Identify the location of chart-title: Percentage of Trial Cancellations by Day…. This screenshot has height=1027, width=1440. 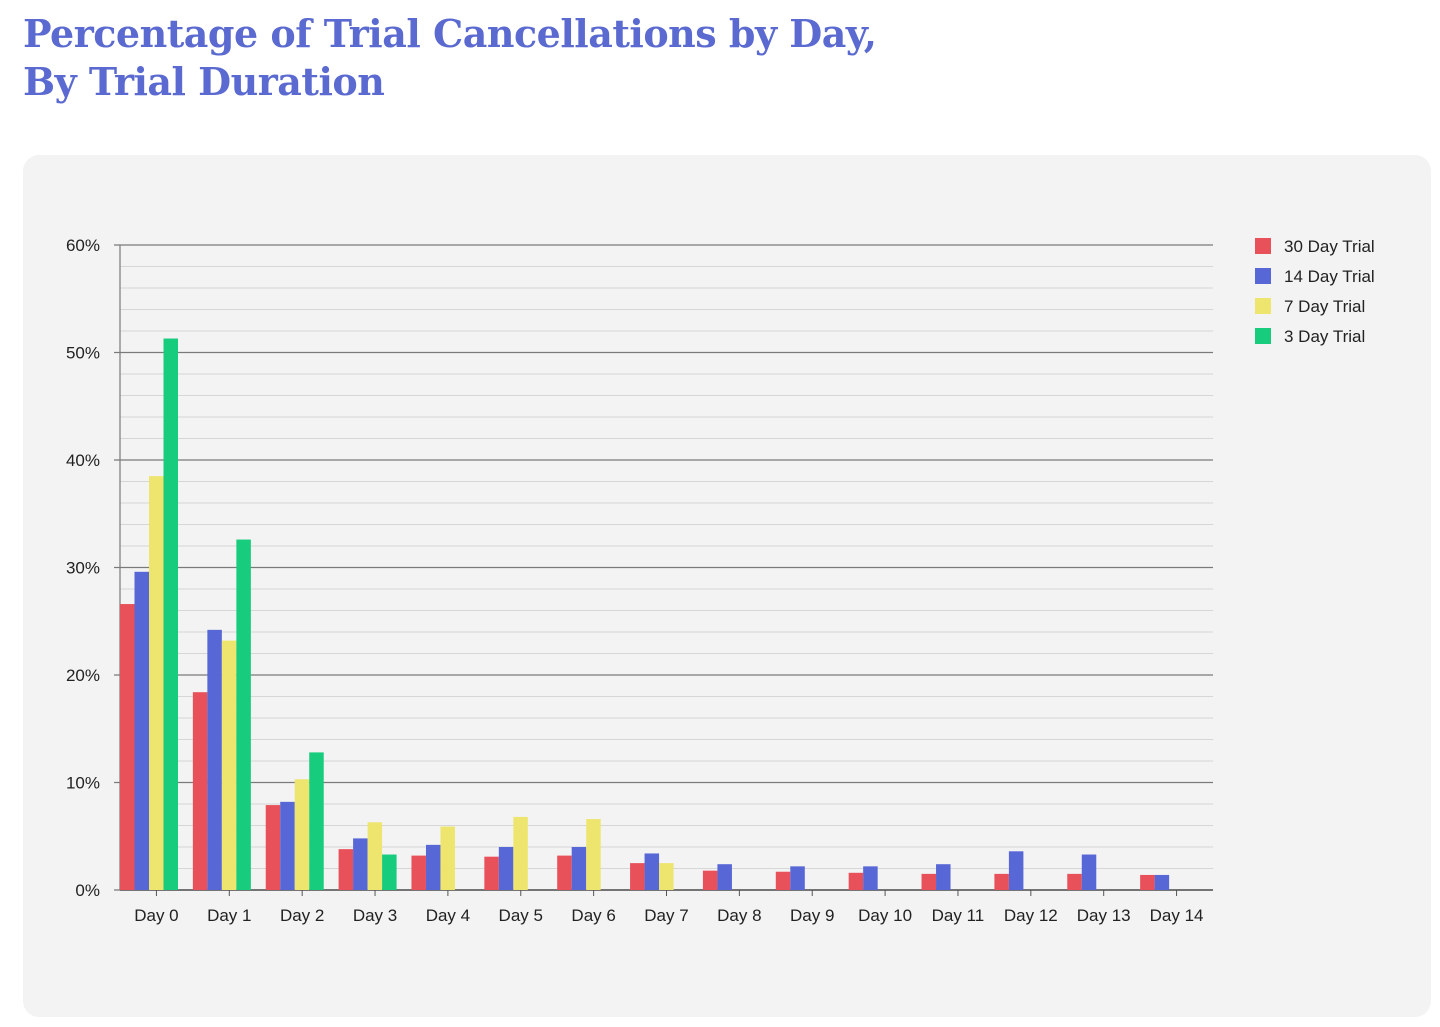
(450, 58).